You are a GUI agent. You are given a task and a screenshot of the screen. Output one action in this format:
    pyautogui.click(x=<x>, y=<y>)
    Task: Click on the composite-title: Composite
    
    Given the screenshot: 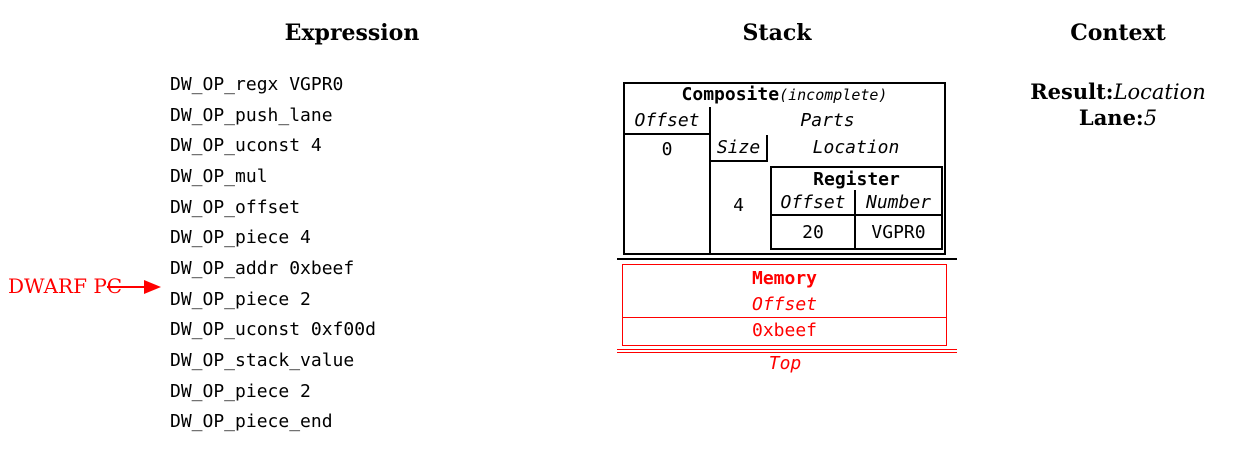 What is the action you would take?
    pyautogui.click(x=730, y=94)
    